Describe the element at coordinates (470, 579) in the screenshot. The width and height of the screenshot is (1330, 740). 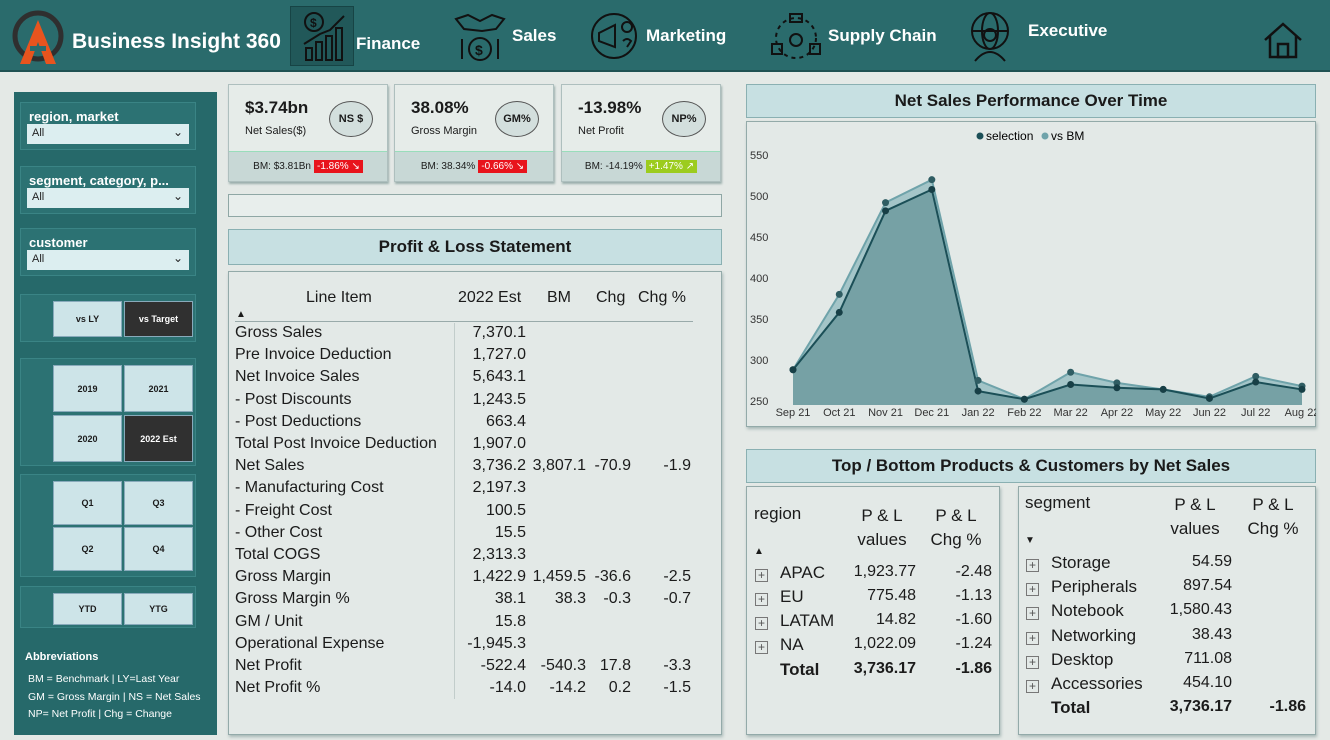
I see `pl-table-row: Gross Margin 1,422.9 1,459.5 -36.6 -2.5` at that location.